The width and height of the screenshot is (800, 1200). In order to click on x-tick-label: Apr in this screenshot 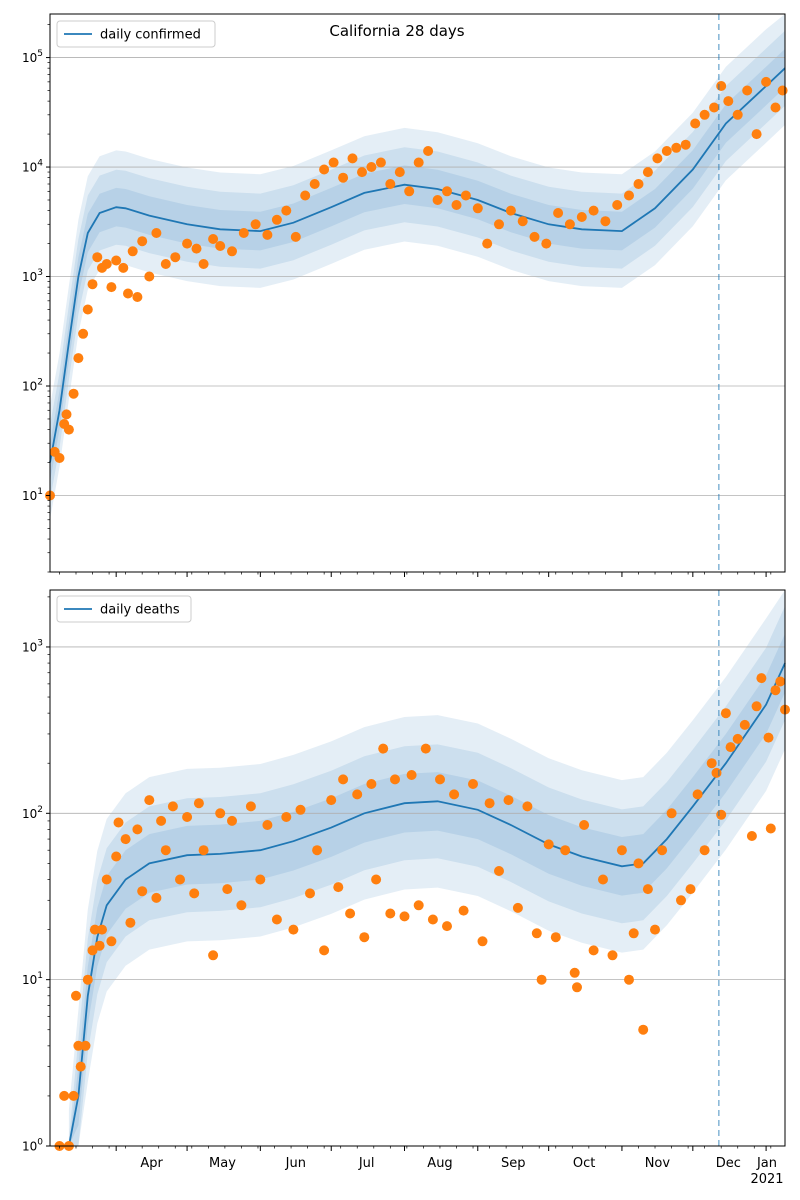, I will do `click(151, 1163)`.